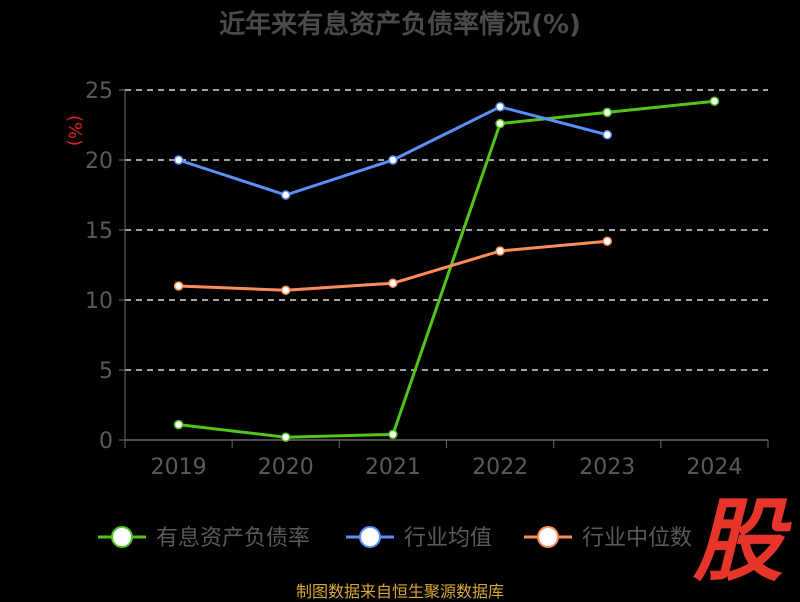 The height and width of the screenshot is (602, 800). Describe the element at coordinates (74, 131) in the screenshot. I see `y-axis-label: (%)` at that location.